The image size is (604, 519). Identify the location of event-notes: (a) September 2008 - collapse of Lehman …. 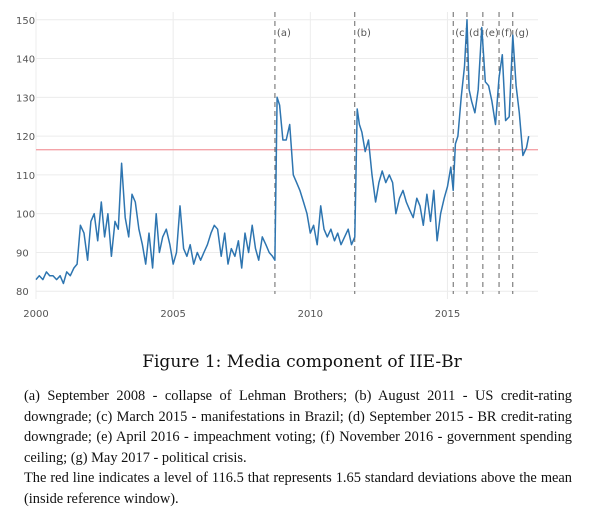
(298, 427).